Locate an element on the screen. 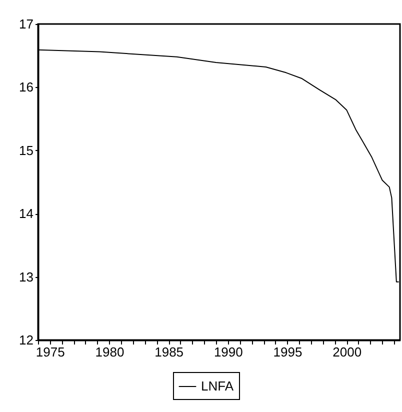 This screenshot has width=402, height=412. x-tick-label: 1985 is located at coordinates (169, 352).